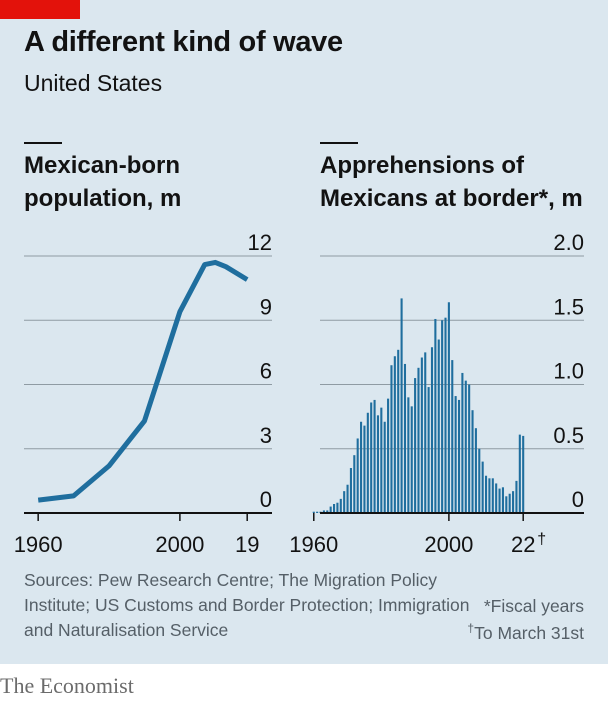 This screenshot has height=701, width=608. Describe the element at coordinates (541, 539) in the screenshot. I see `apprehensions-xtick-dagger: †` at that location.